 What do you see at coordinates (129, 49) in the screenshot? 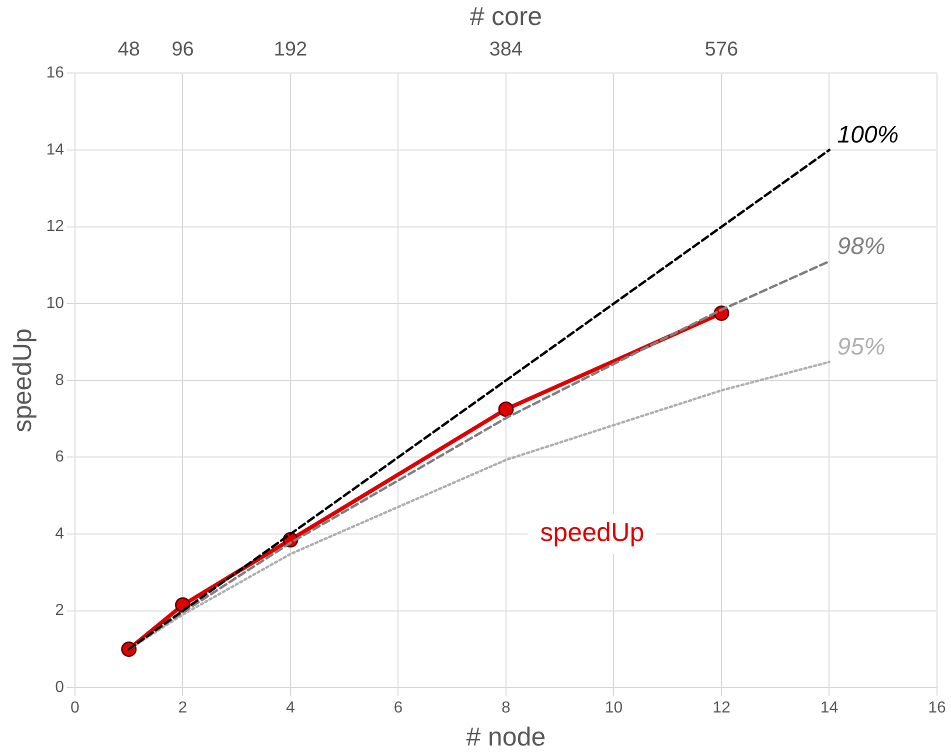
I see `x2-tick-label: 48` at bounding box center [129, 49].